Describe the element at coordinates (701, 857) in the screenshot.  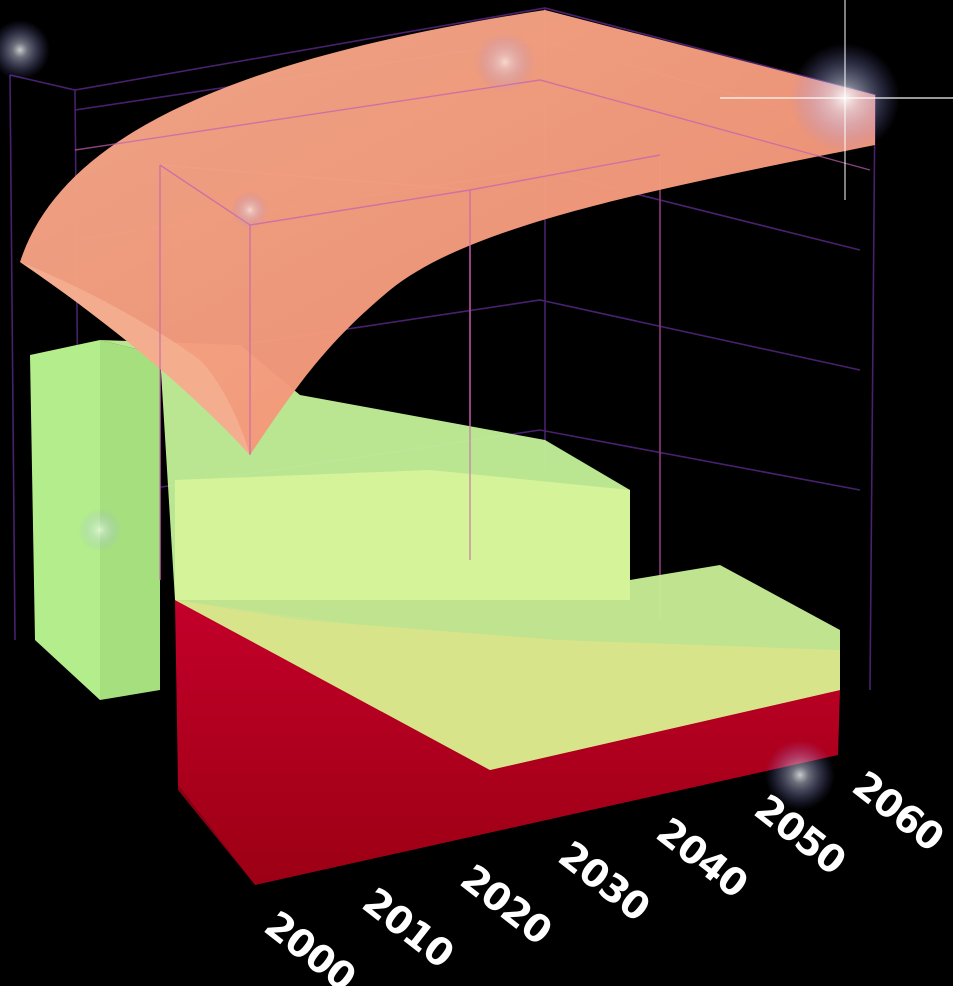
I see `x-tick-label-2040: 2040` at that location.